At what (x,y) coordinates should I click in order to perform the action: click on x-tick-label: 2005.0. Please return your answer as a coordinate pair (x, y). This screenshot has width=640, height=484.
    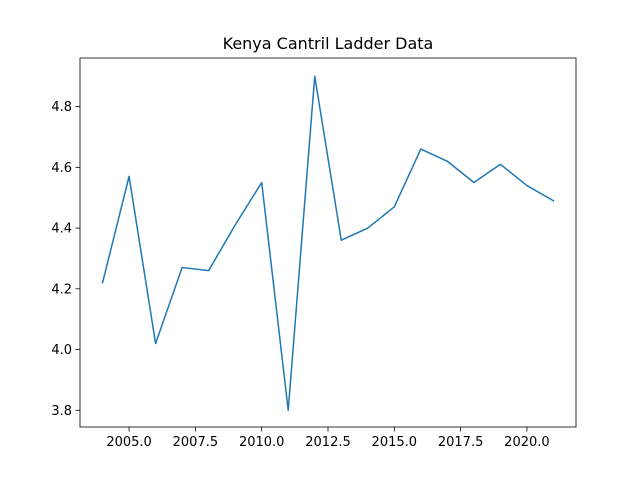
    Looking at the image, I should click on (129, 442).